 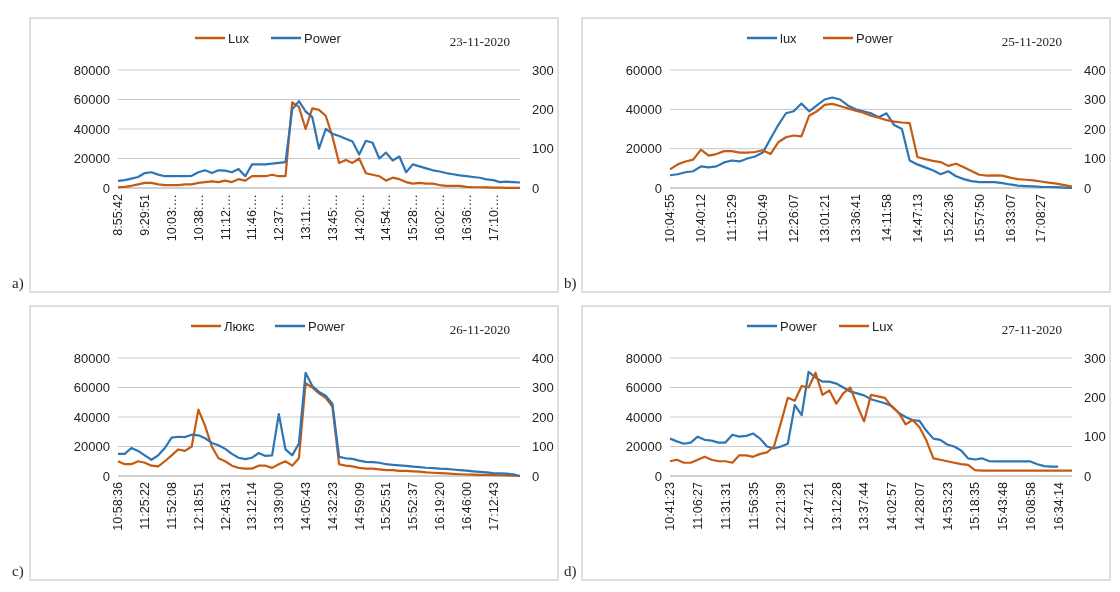 I want to click on x-tick-label: 11:25:22, so click(x=145, y=505).